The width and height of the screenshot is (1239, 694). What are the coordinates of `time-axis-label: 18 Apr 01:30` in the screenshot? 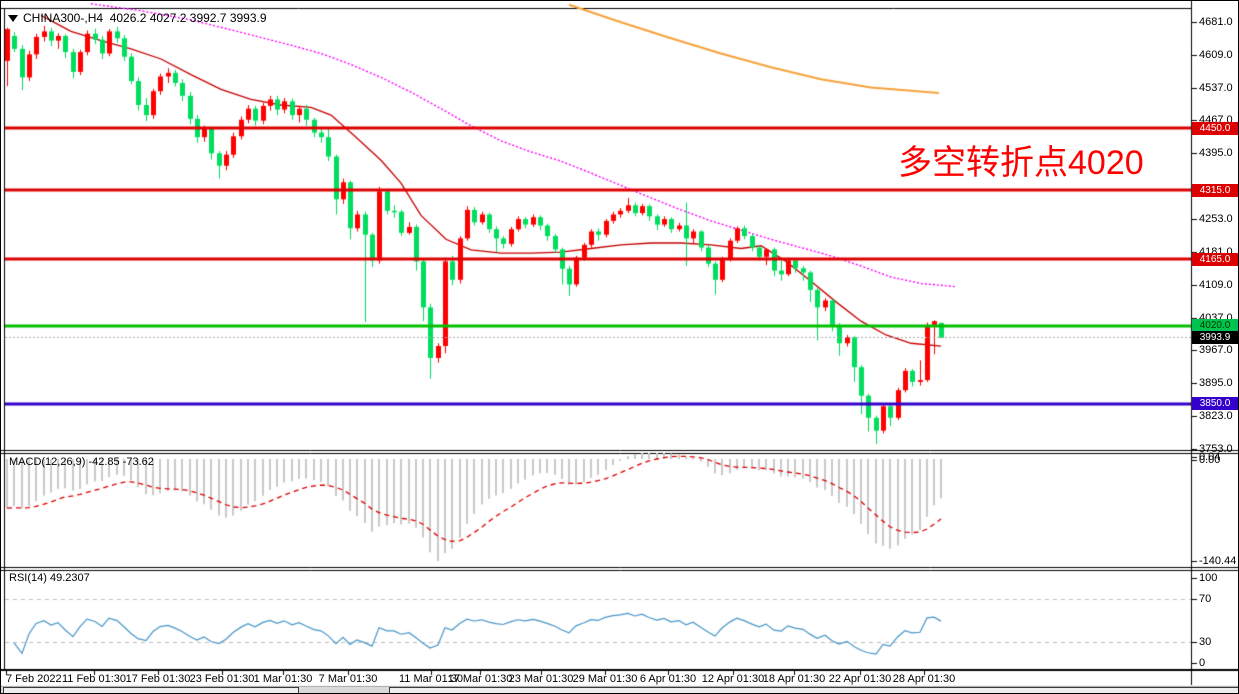 It's located at (794, 679).